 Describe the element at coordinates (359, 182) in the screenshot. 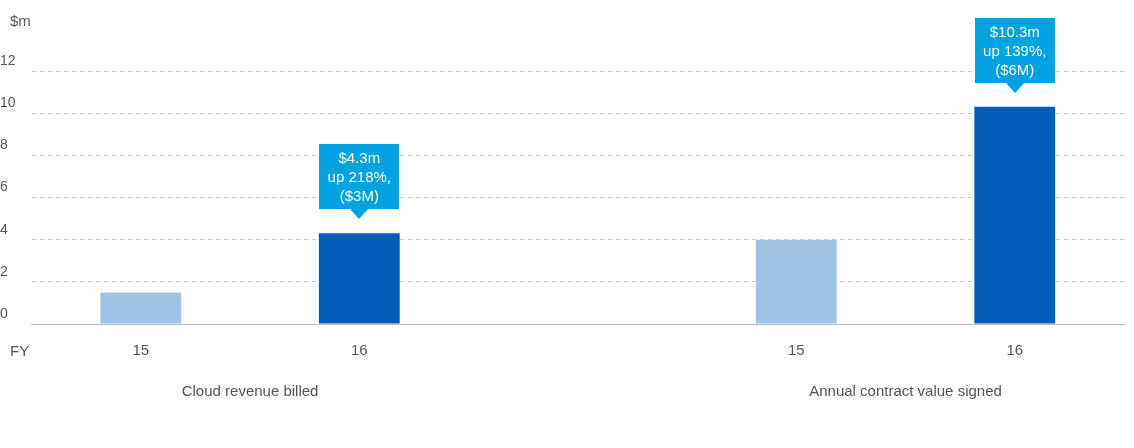

I see `callout: $4.3m up 218%, ($3M)` at that location.